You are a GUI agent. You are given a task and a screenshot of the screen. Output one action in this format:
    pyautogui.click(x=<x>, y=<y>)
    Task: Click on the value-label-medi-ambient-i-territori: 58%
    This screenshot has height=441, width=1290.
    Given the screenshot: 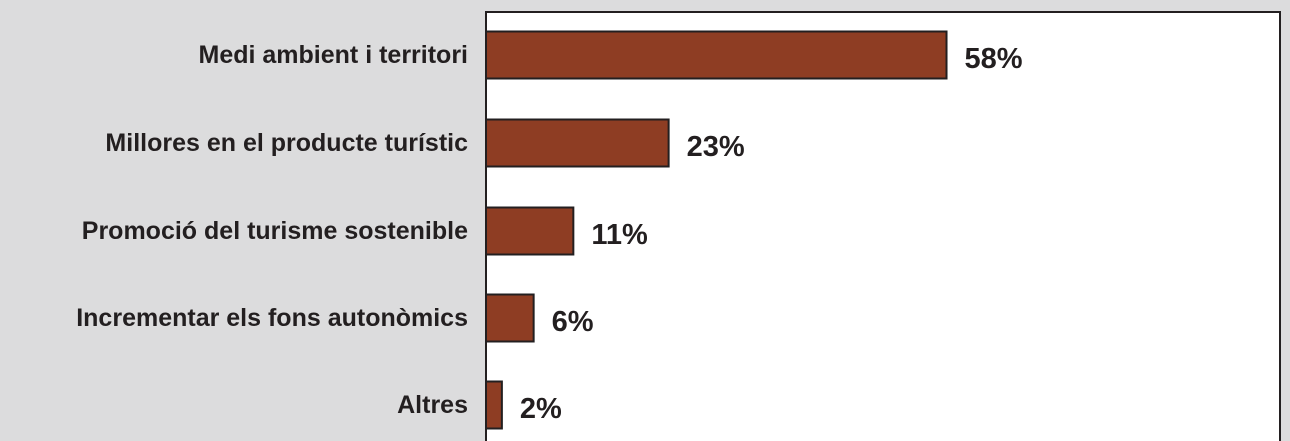 What is the action you would take?
    pyautogui.click(x=994, y=59)
    